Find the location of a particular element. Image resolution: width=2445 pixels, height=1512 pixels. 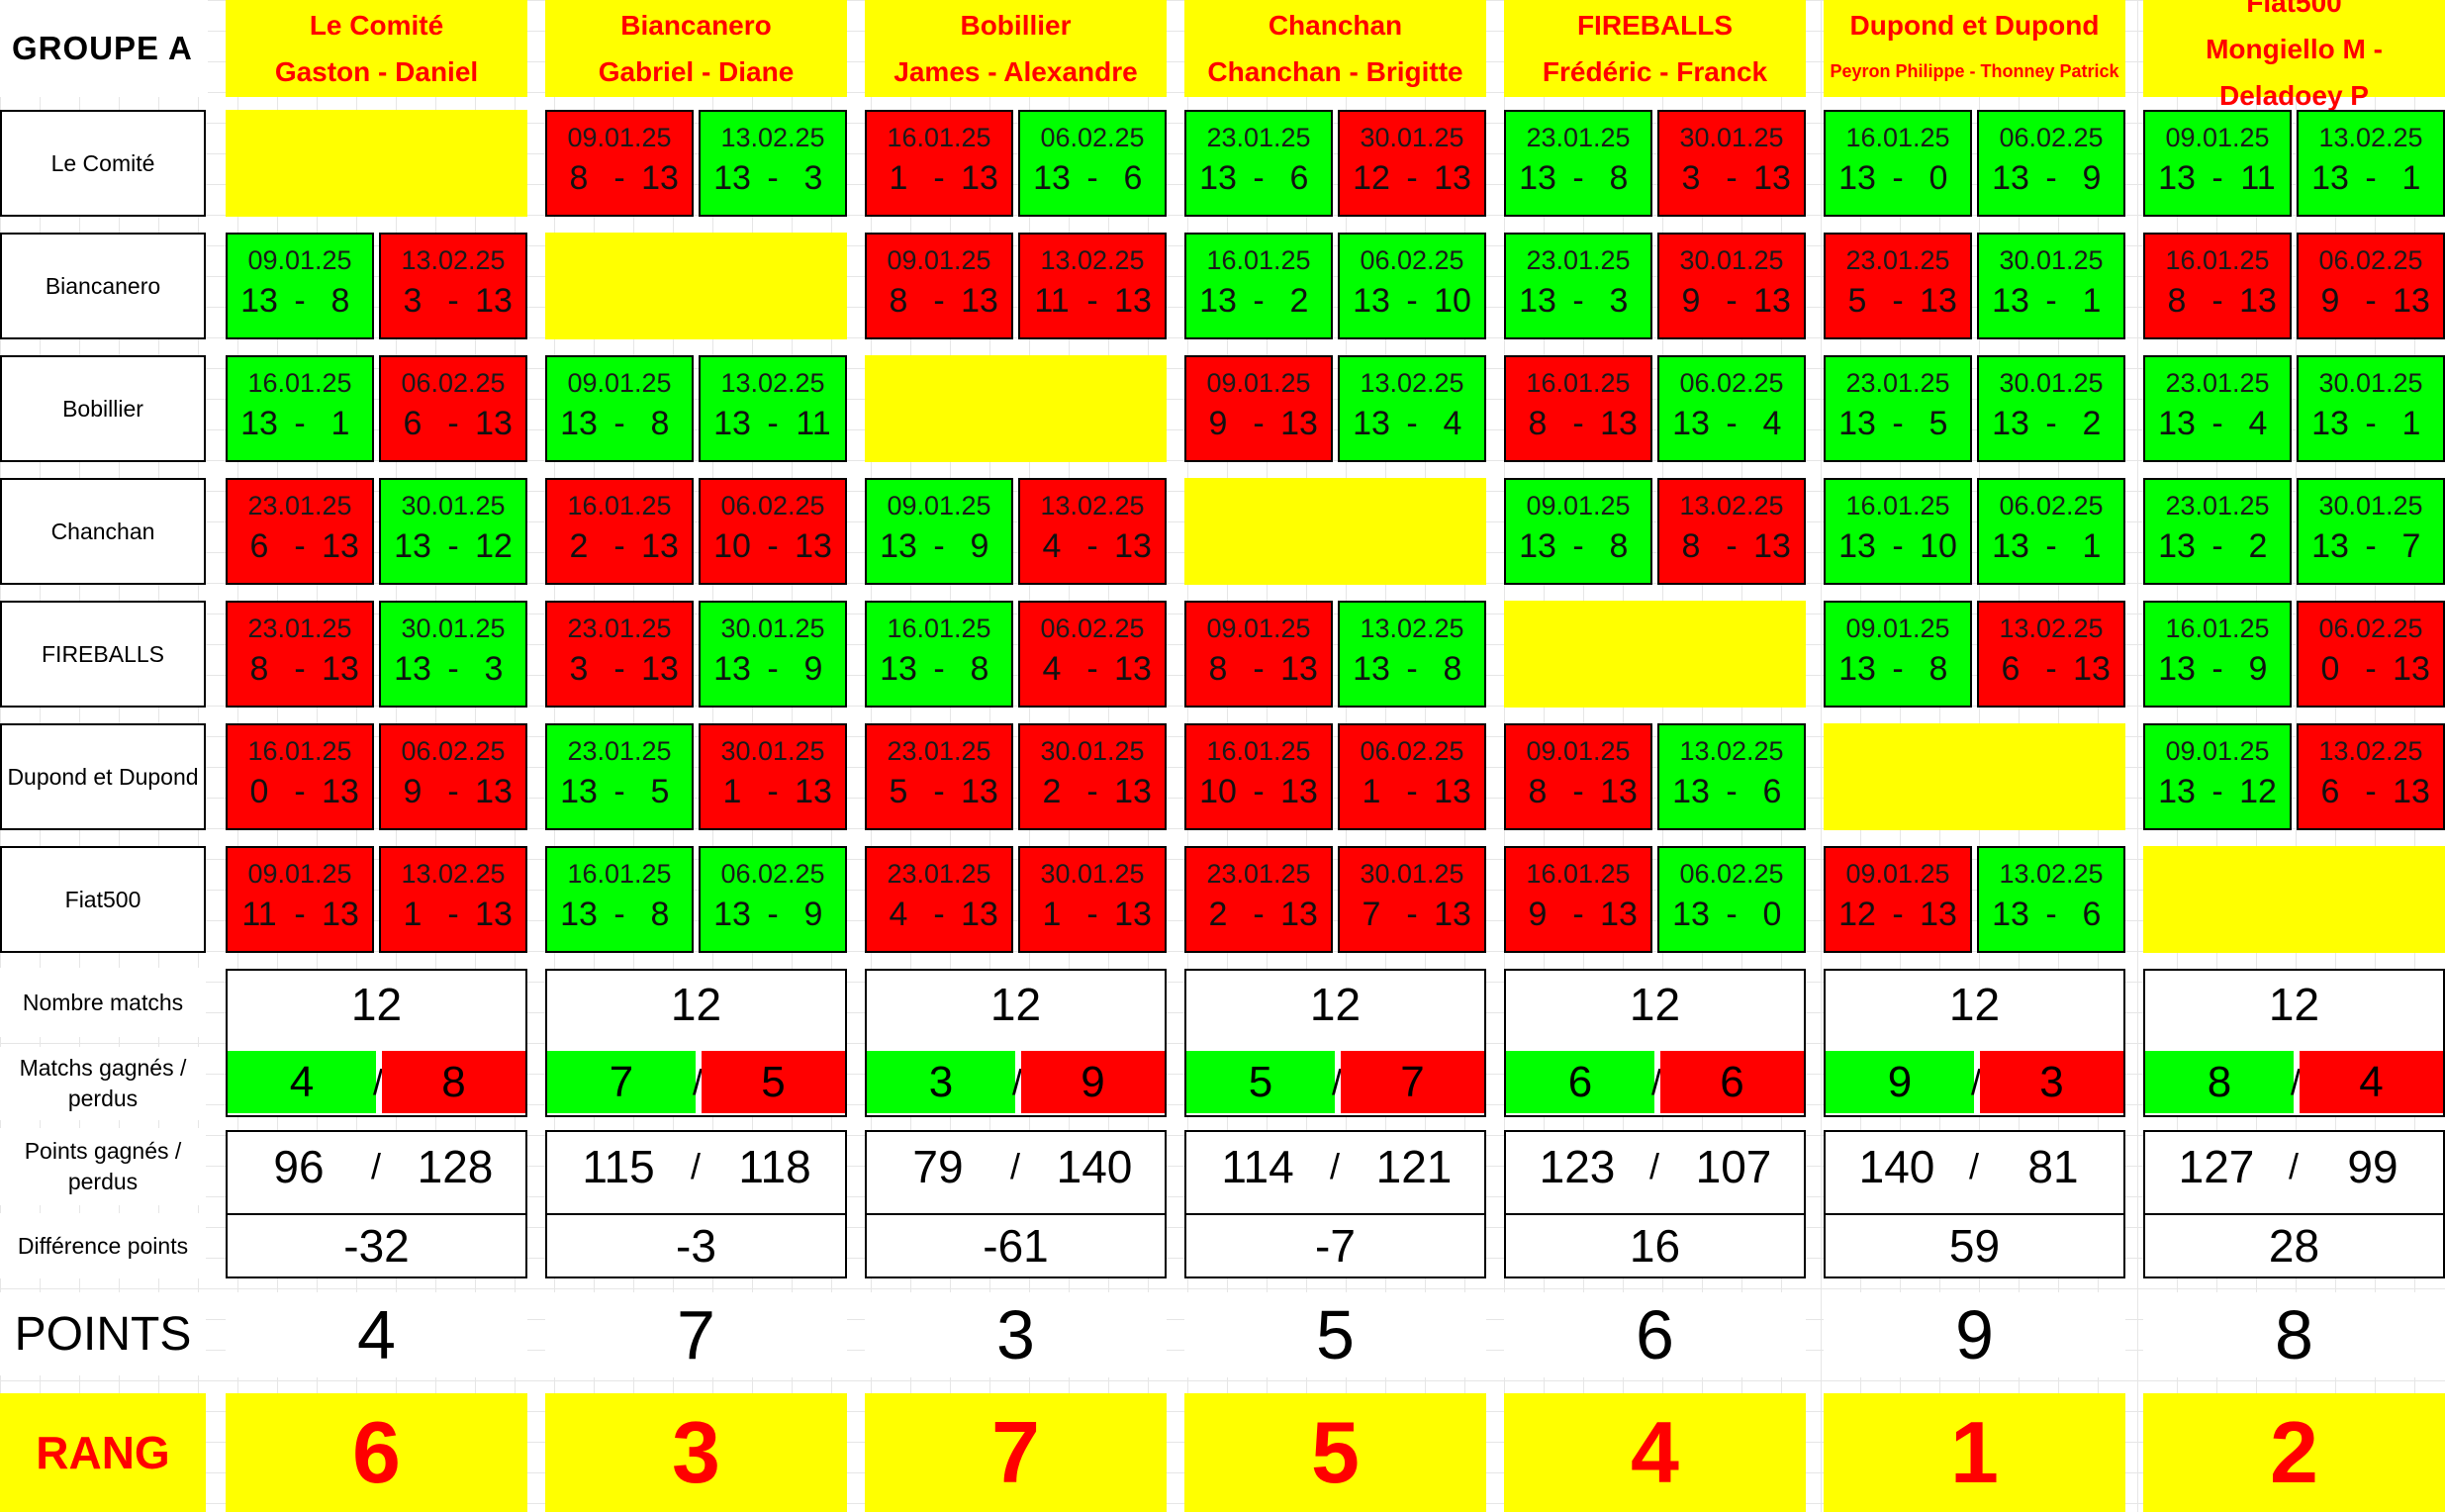

matches-lost: 3 is located at coordinates (2051, 1082).